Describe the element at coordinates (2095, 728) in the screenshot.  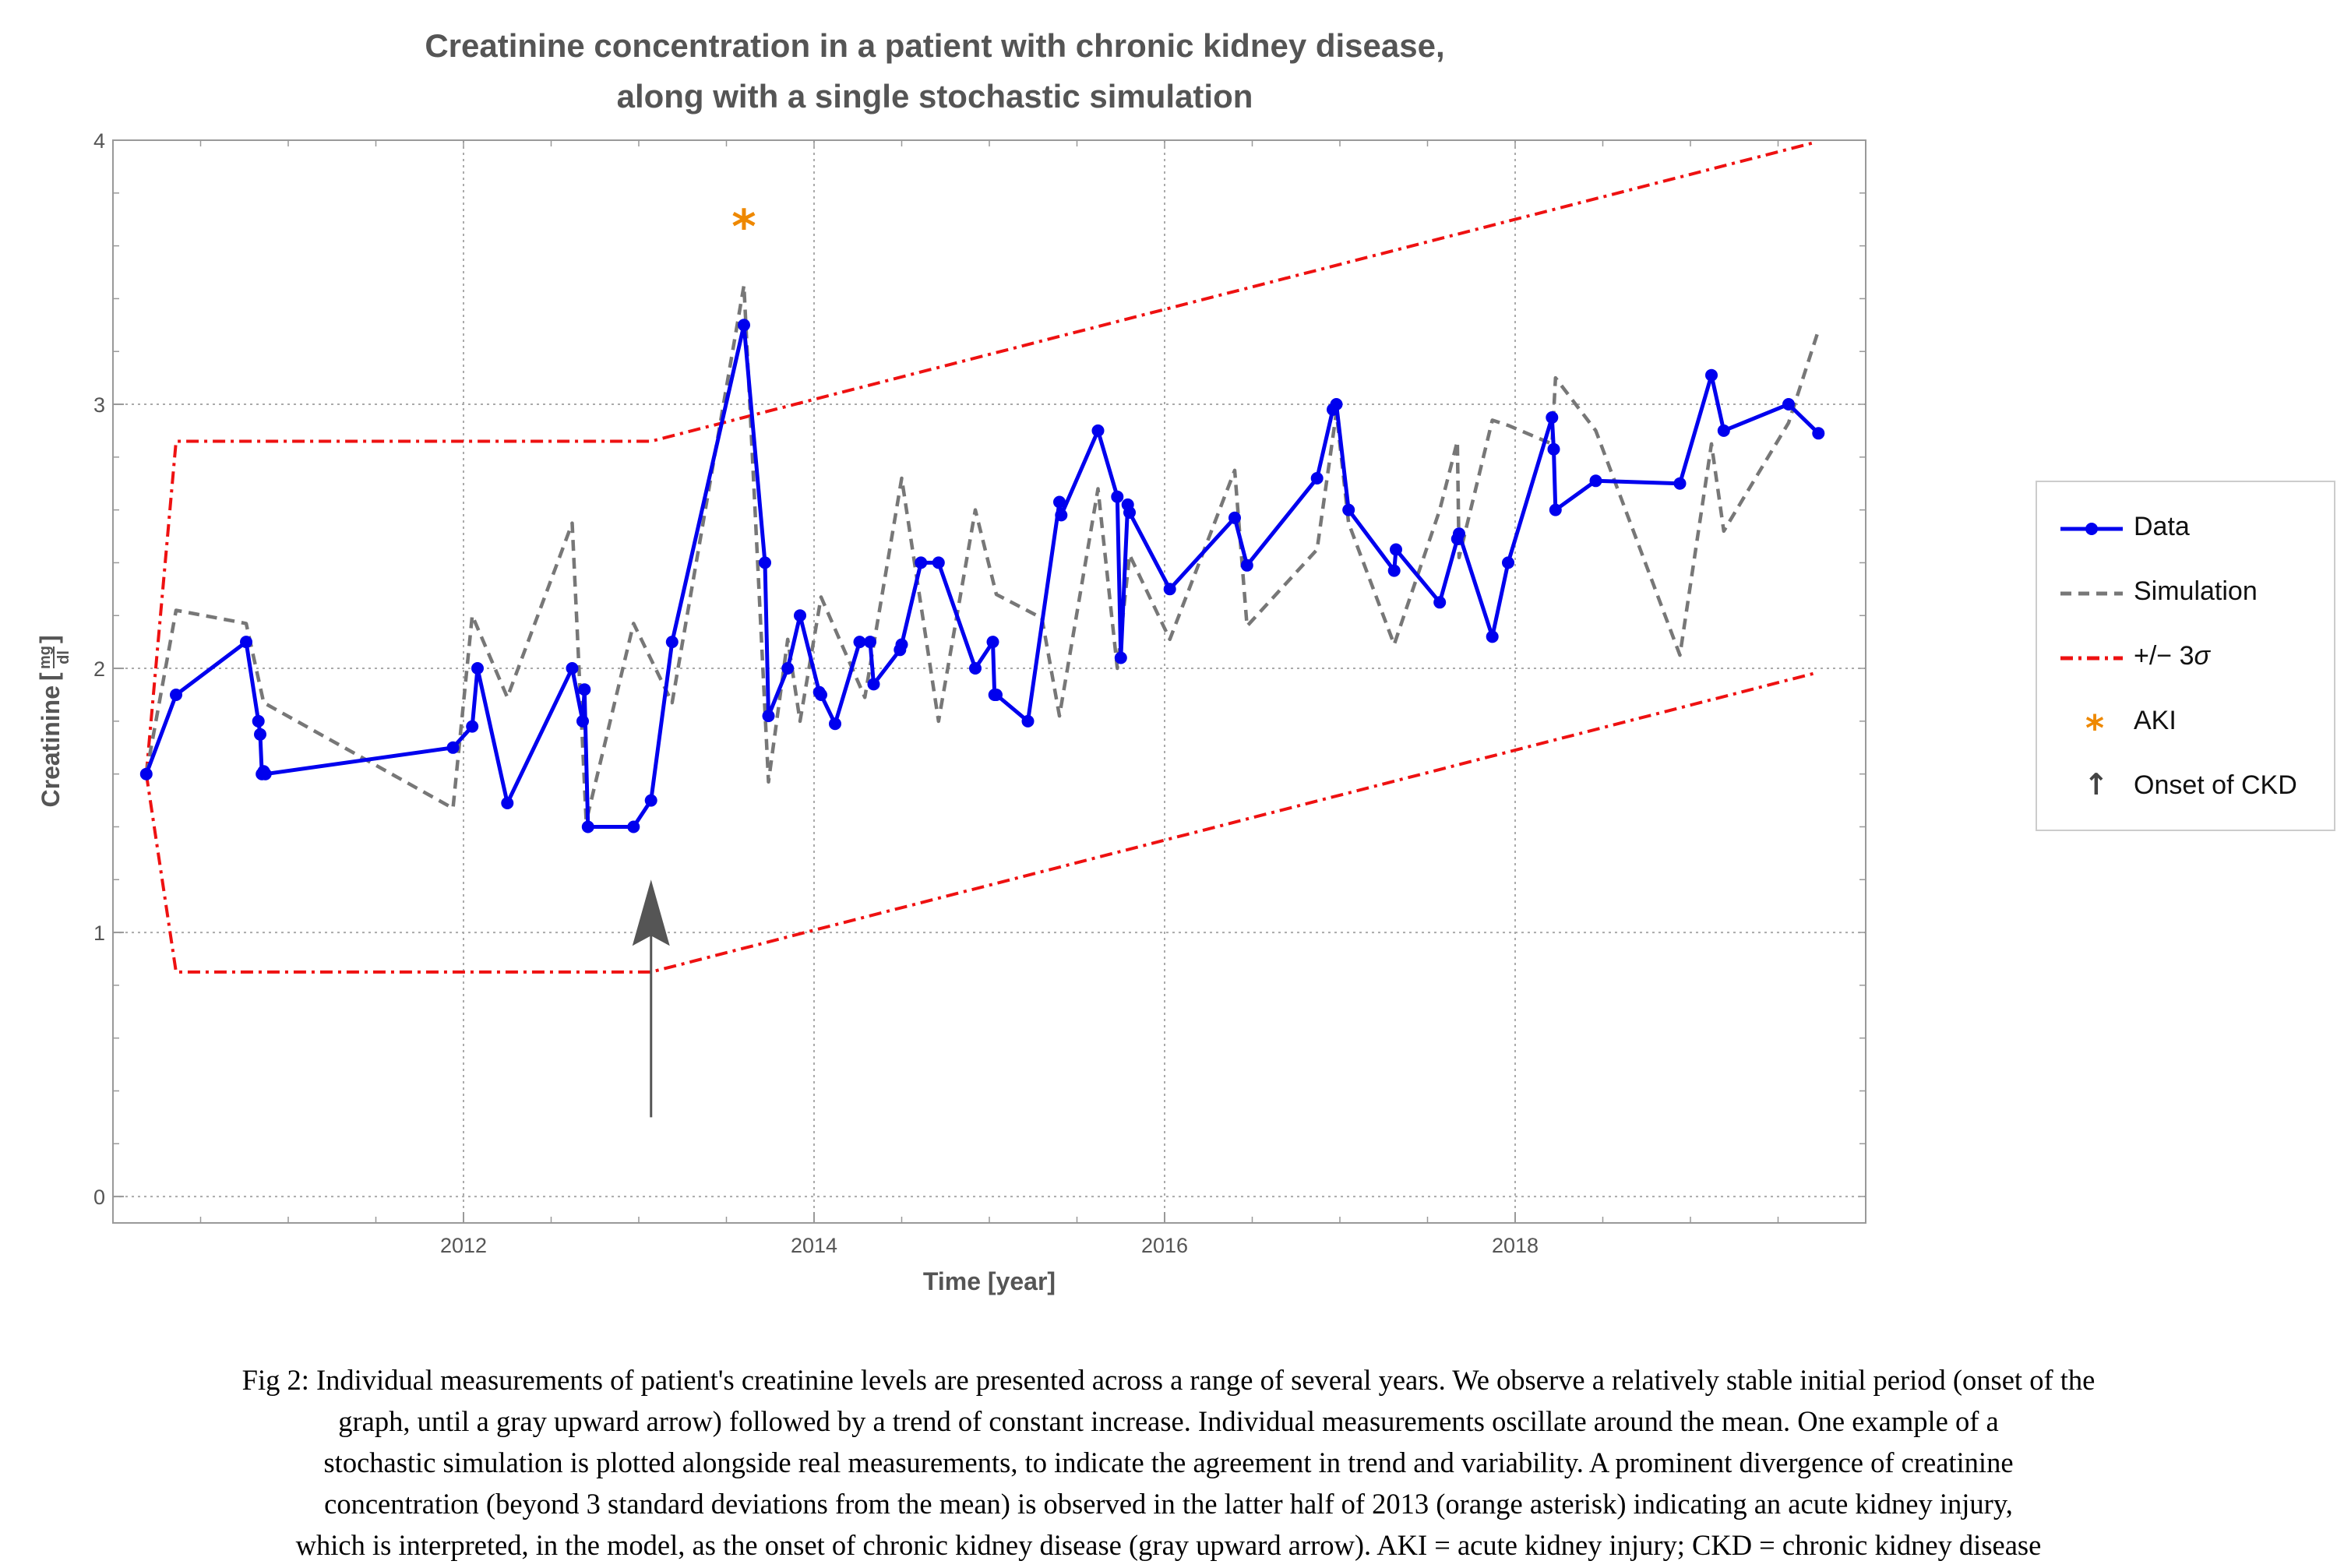
I see `asterisk-icon: *` at that location.